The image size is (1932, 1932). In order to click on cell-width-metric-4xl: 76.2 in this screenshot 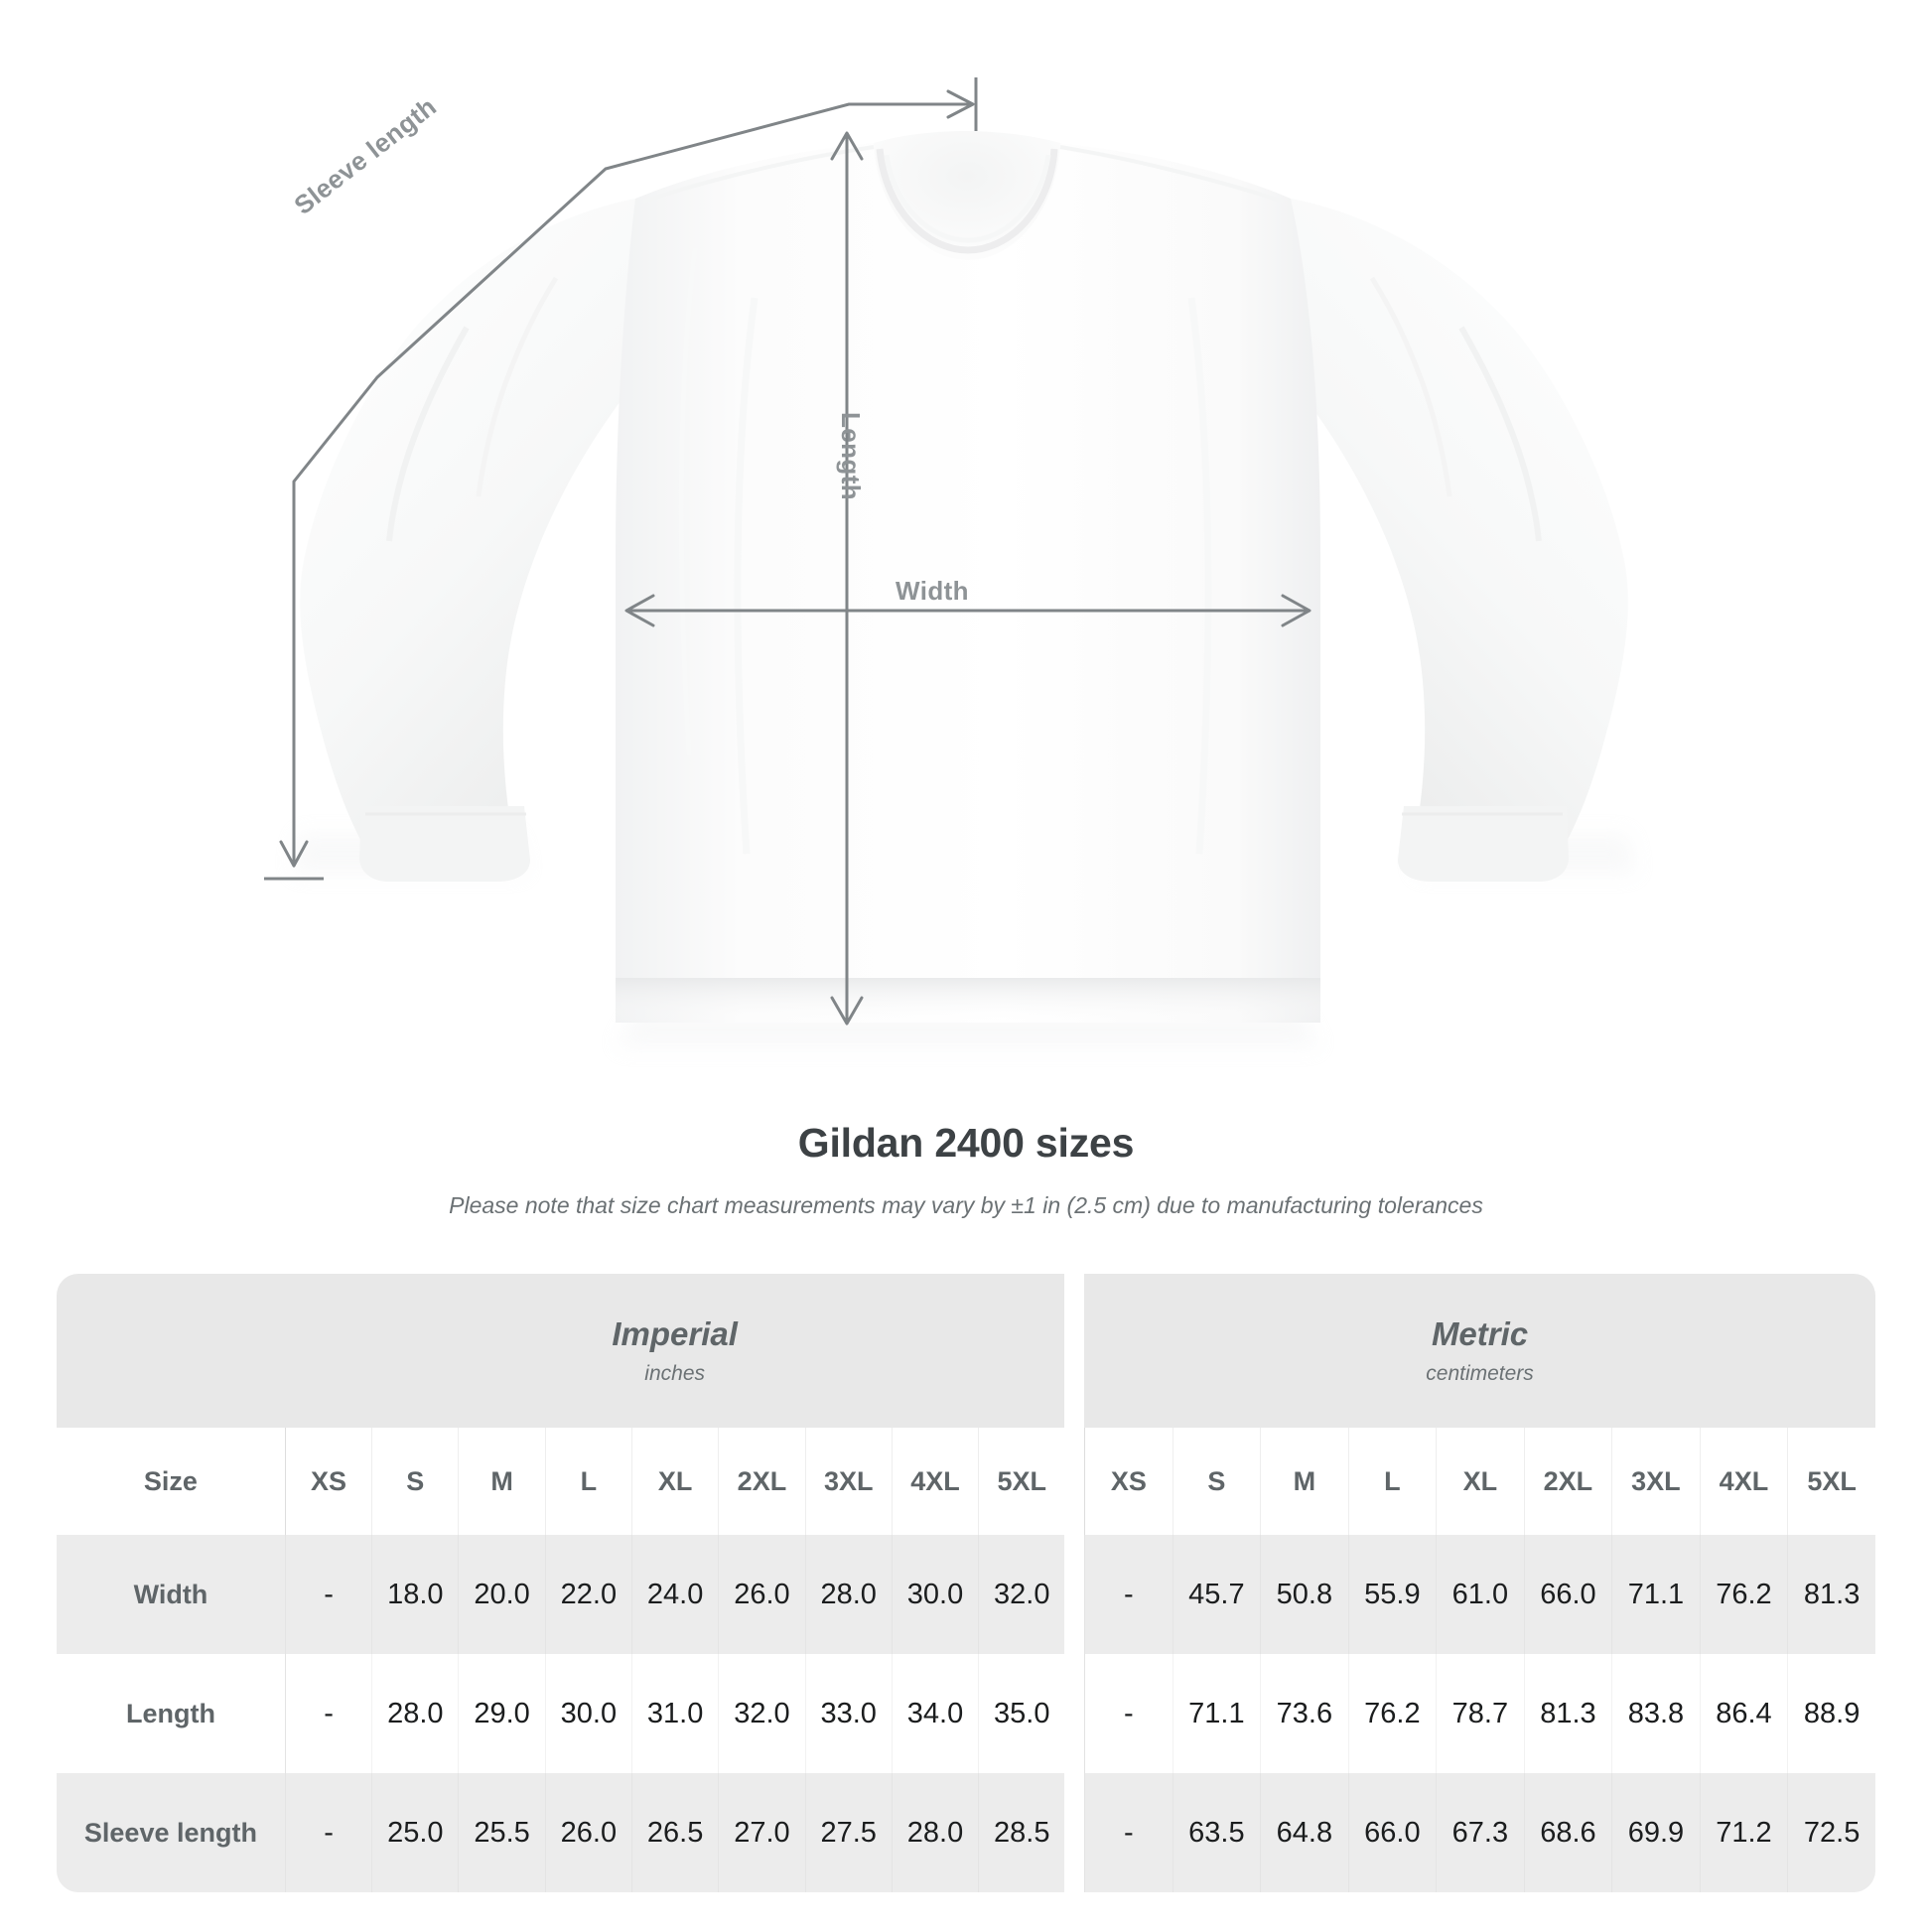, I will do `click(1743, 1594)`.